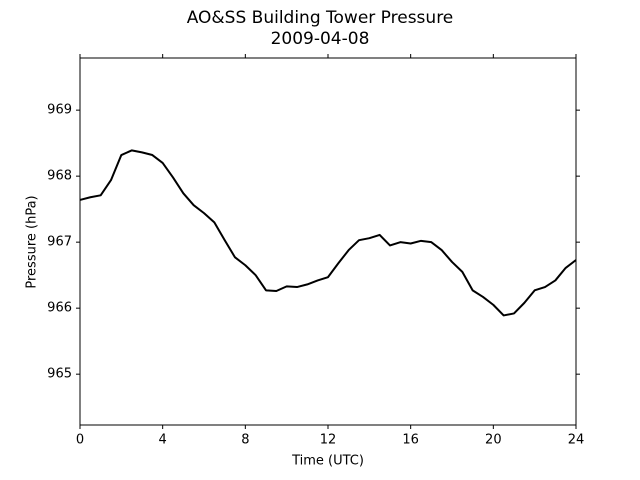  I want to click on x-tick-label: 24, so click(576, 440).